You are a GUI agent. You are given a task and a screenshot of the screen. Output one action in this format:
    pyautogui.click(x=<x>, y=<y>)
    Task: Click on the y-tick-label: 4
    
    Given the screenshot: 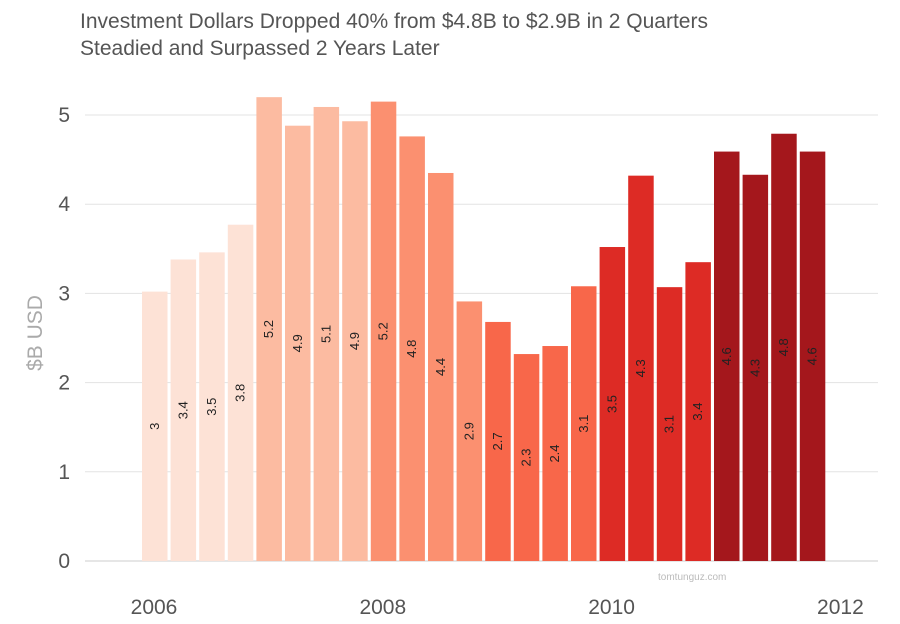 What is the action you would take?
    pyautogui.click(x=64, y=204)
    